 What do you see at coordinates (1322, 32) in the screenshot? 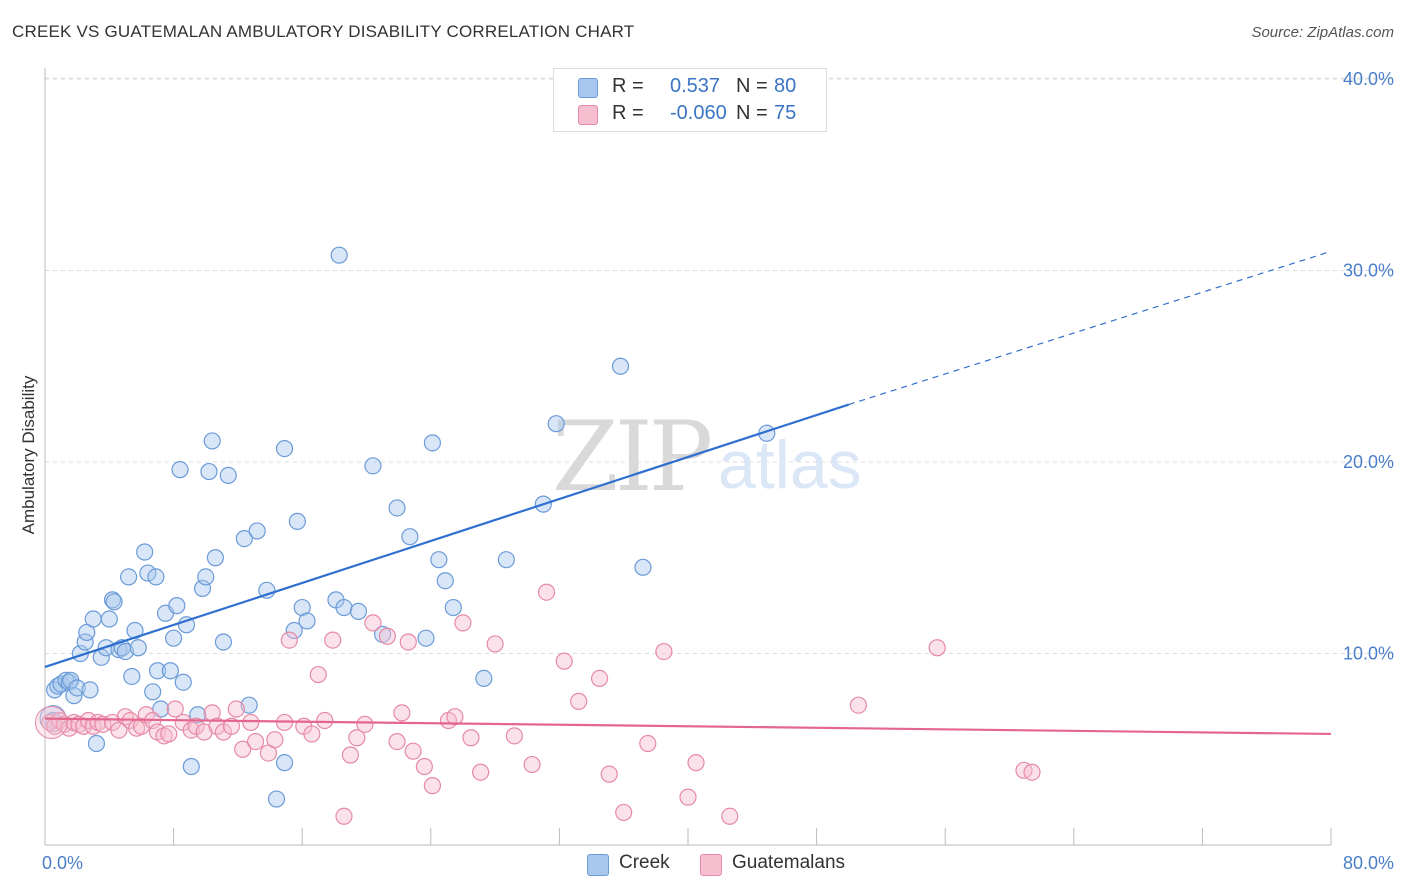
I see `source-label: Source: ZipAtlas.com` at bounding box center [1322, 32].